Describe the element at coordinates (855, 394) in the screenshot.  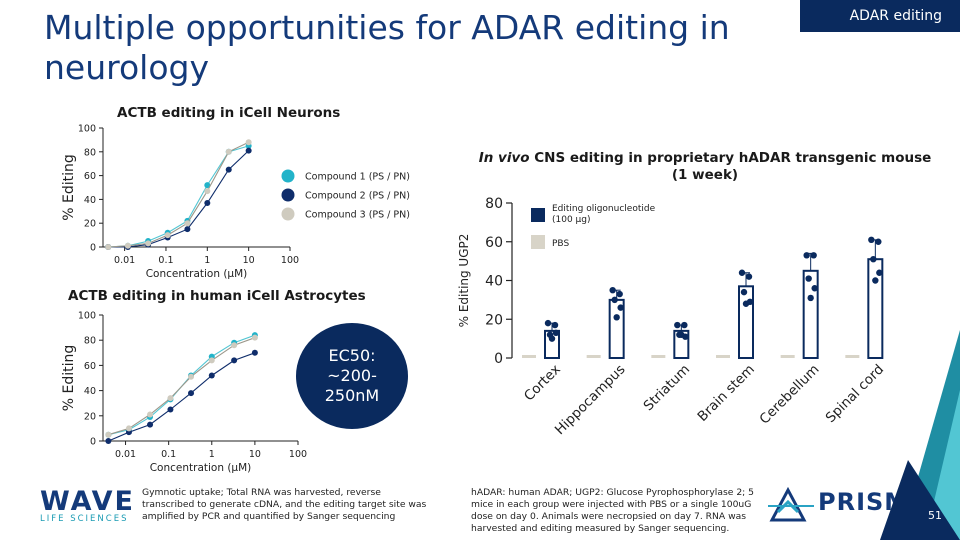
I see `invivo-x-tick-label: Spinal cord` at that location.